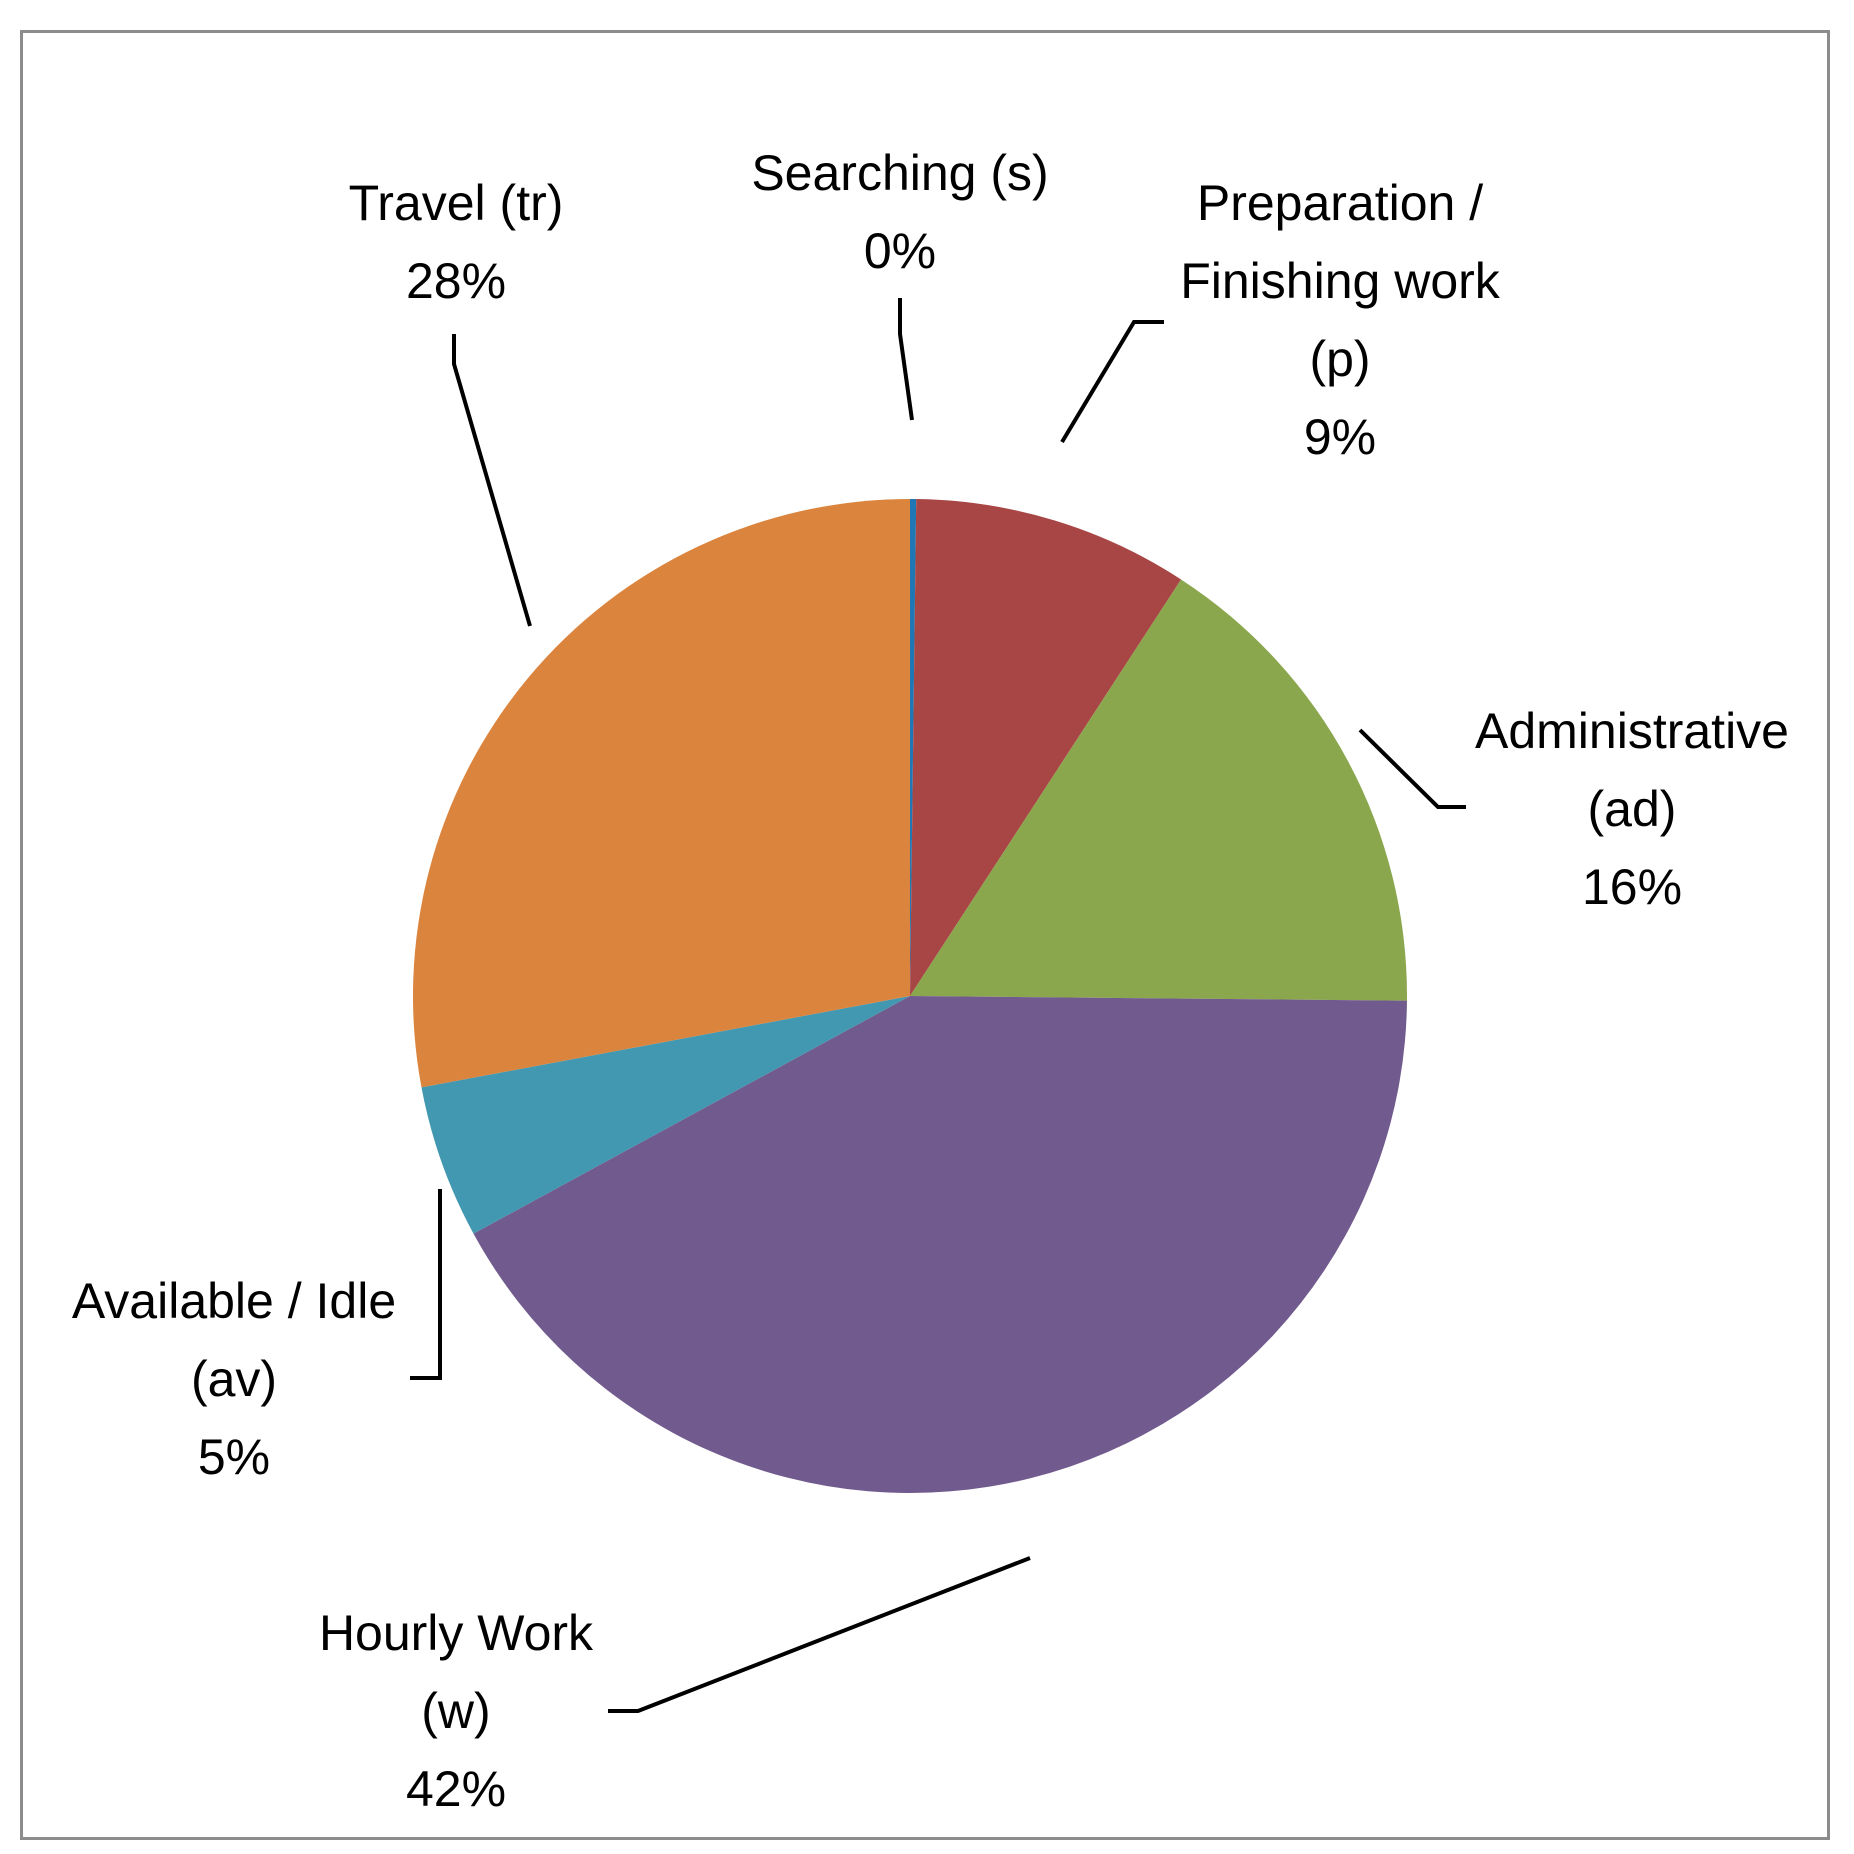 The width and height of the screenshot is (1854, 1854). What do you see at coordinates (661, 793) in the screenshot?
I see `pie-slice-tr` at bounding box center [661, 793].